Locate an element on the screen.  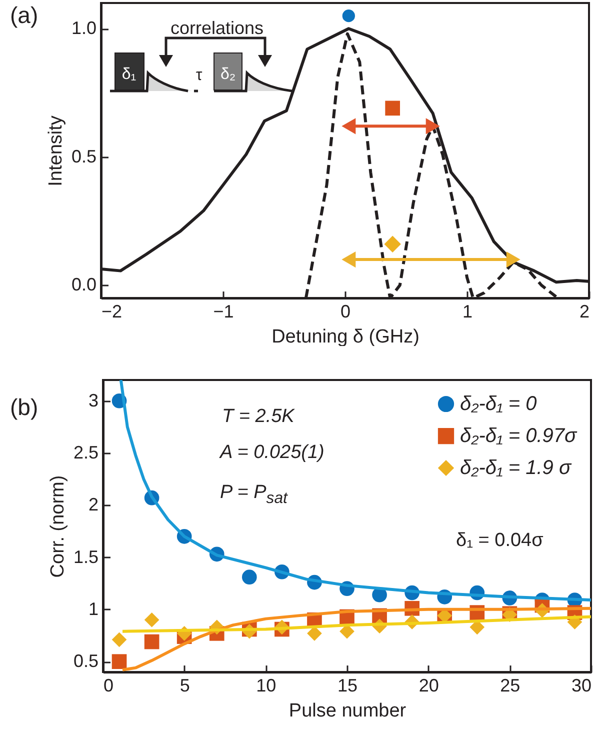
x-tick-label: −2 is located at coordinates (112, 312).